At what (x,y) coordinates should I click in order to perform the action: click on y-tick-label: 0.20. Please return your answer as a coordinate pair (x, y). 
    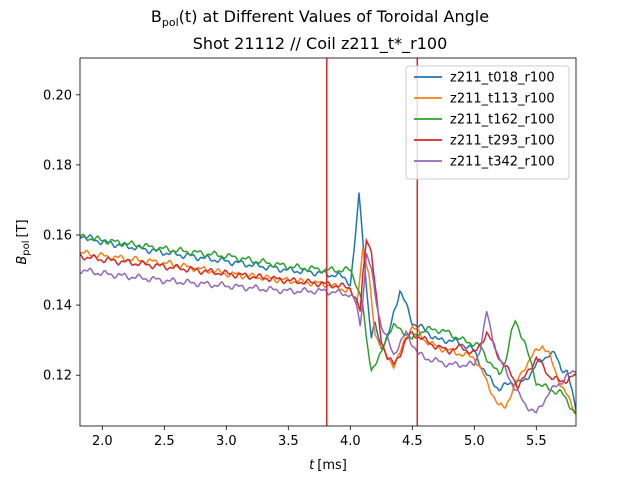
    Looking at the image, I should click on (57, 95).